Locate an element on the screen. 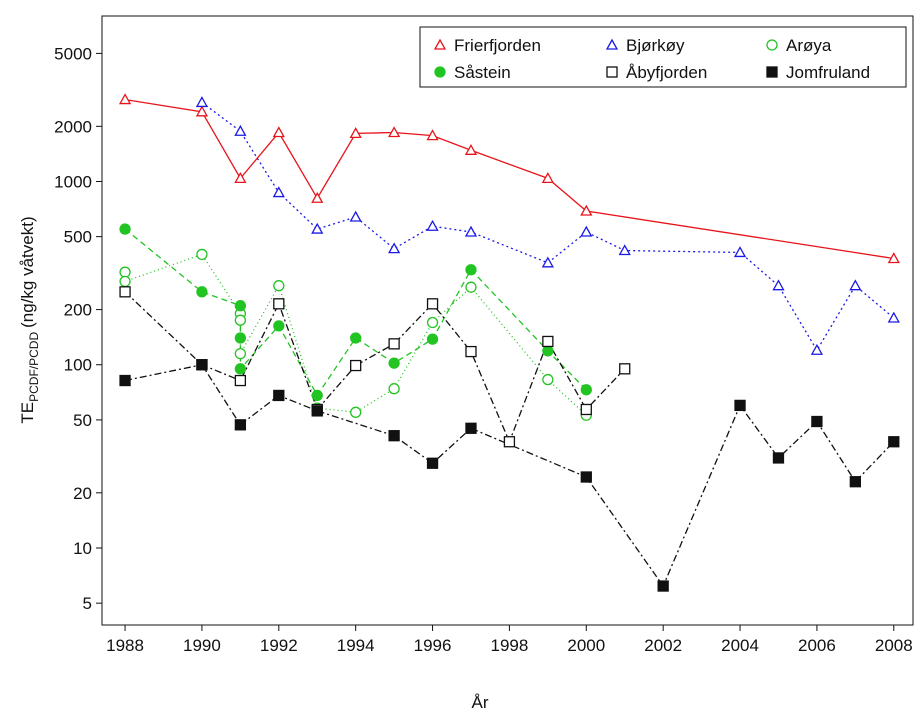 The height and width of the screenshot is (725, 922). legend-label: Frierfjorden is located at coordinates (497, 45).